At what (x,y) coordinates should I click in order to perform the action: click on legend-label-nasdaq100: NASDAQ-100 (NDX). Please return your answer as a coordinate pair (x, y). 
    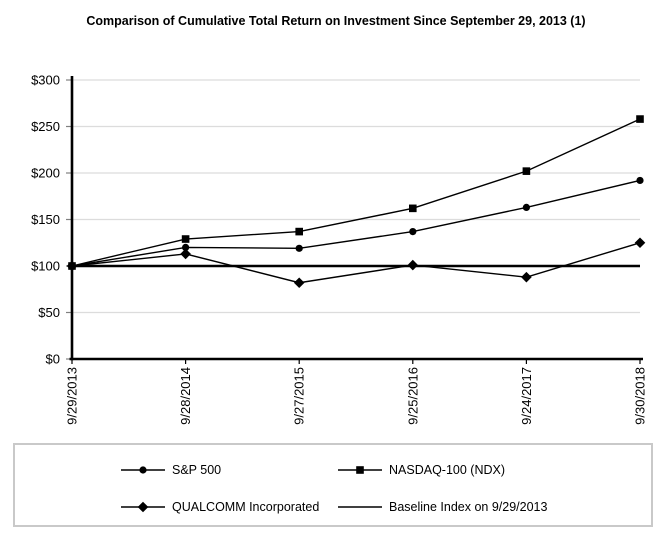
    Looking at the image, I should click on (447, 470).